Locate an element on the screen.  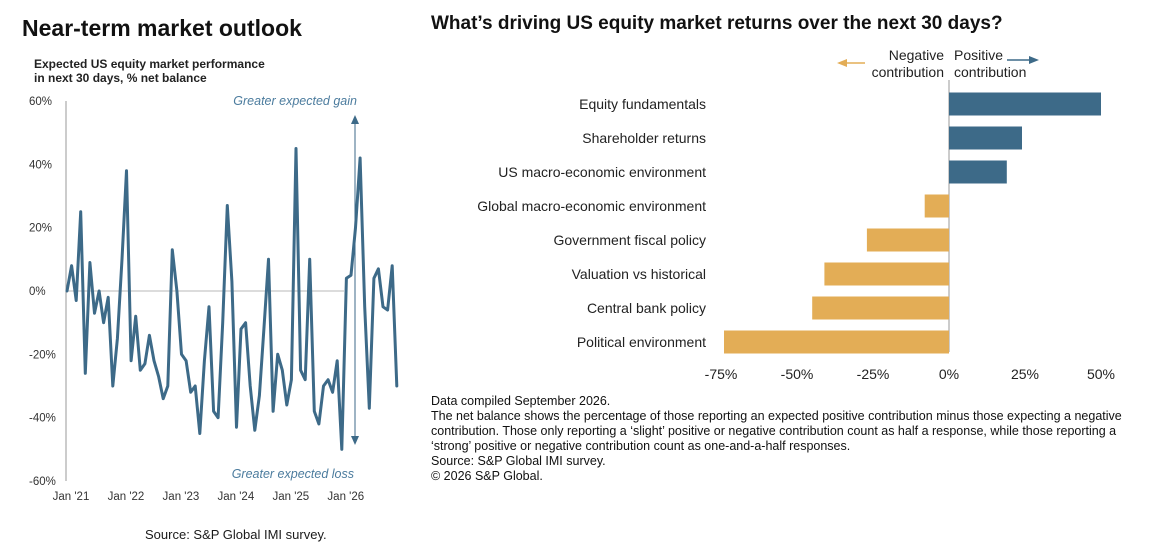
y-tick-label: 20% is located at coordinates (40, 229).